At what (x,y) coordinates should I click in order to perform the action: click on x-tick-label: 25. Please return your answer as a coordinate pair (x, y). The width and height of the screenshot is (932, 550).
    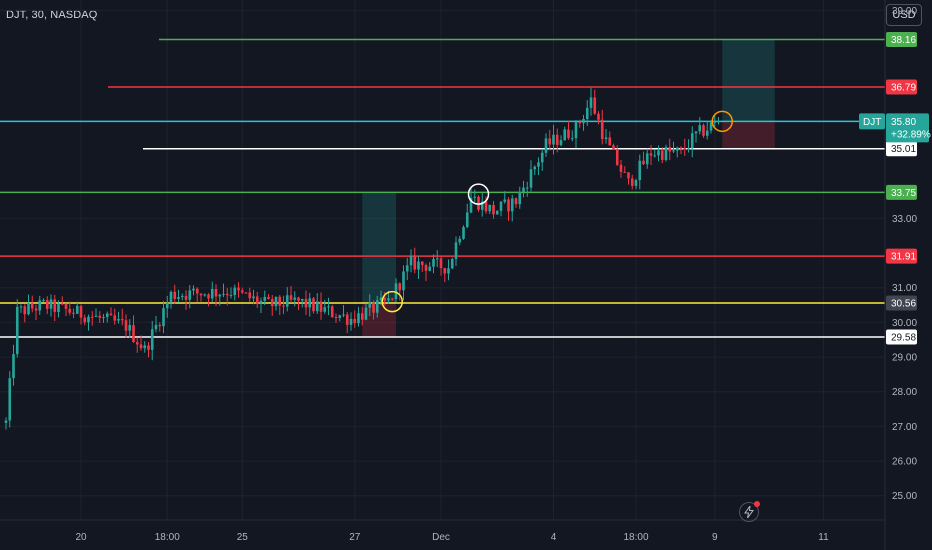
    Looking at the image, I should click on (243, 537).